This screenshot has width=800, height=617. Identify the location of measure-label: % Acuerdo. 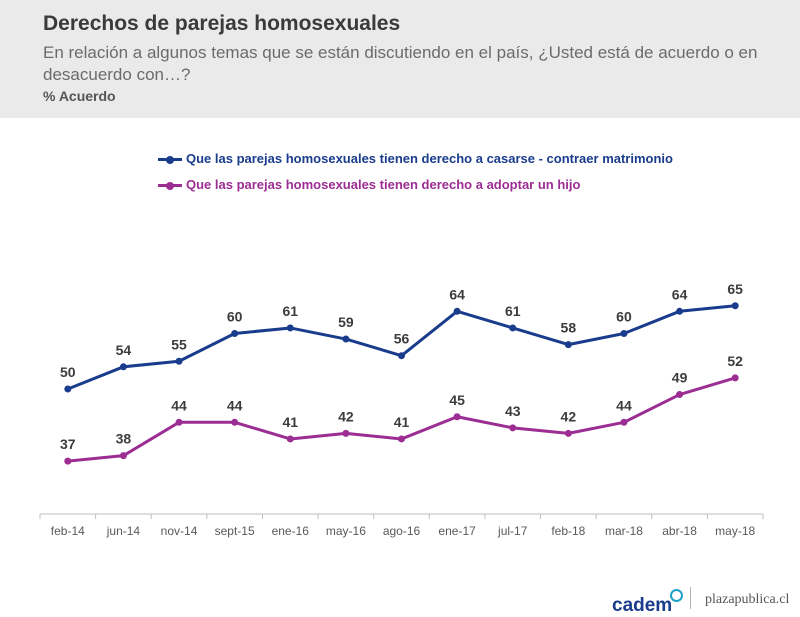
(79, 96).